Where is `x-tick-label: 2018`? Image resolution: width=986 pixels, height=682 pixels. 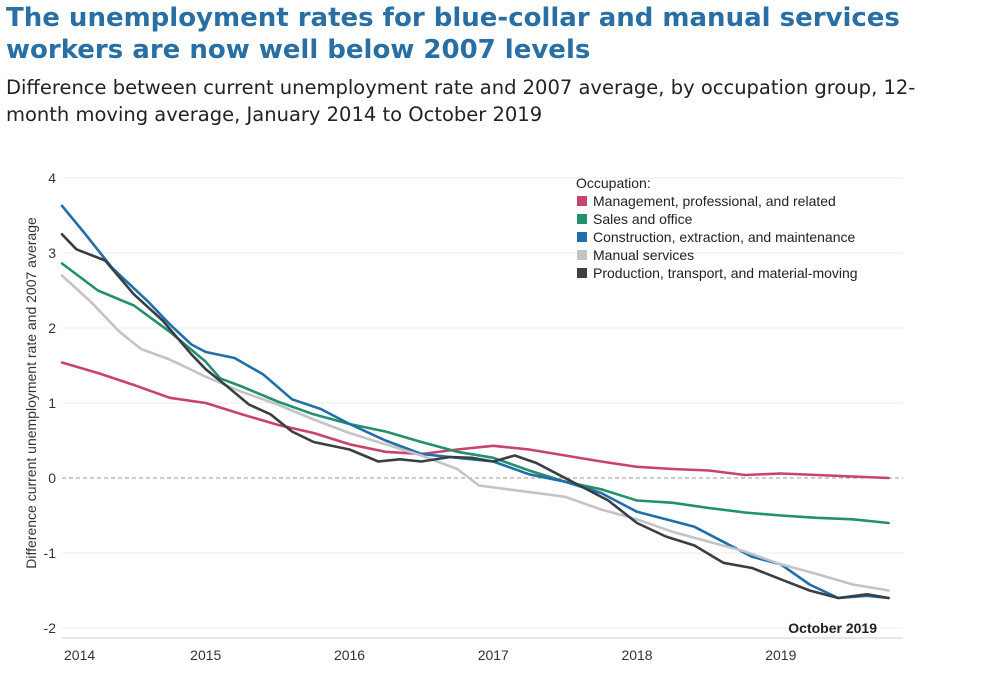
x-tick-label: 2018 is located at coordinates (636, 655).